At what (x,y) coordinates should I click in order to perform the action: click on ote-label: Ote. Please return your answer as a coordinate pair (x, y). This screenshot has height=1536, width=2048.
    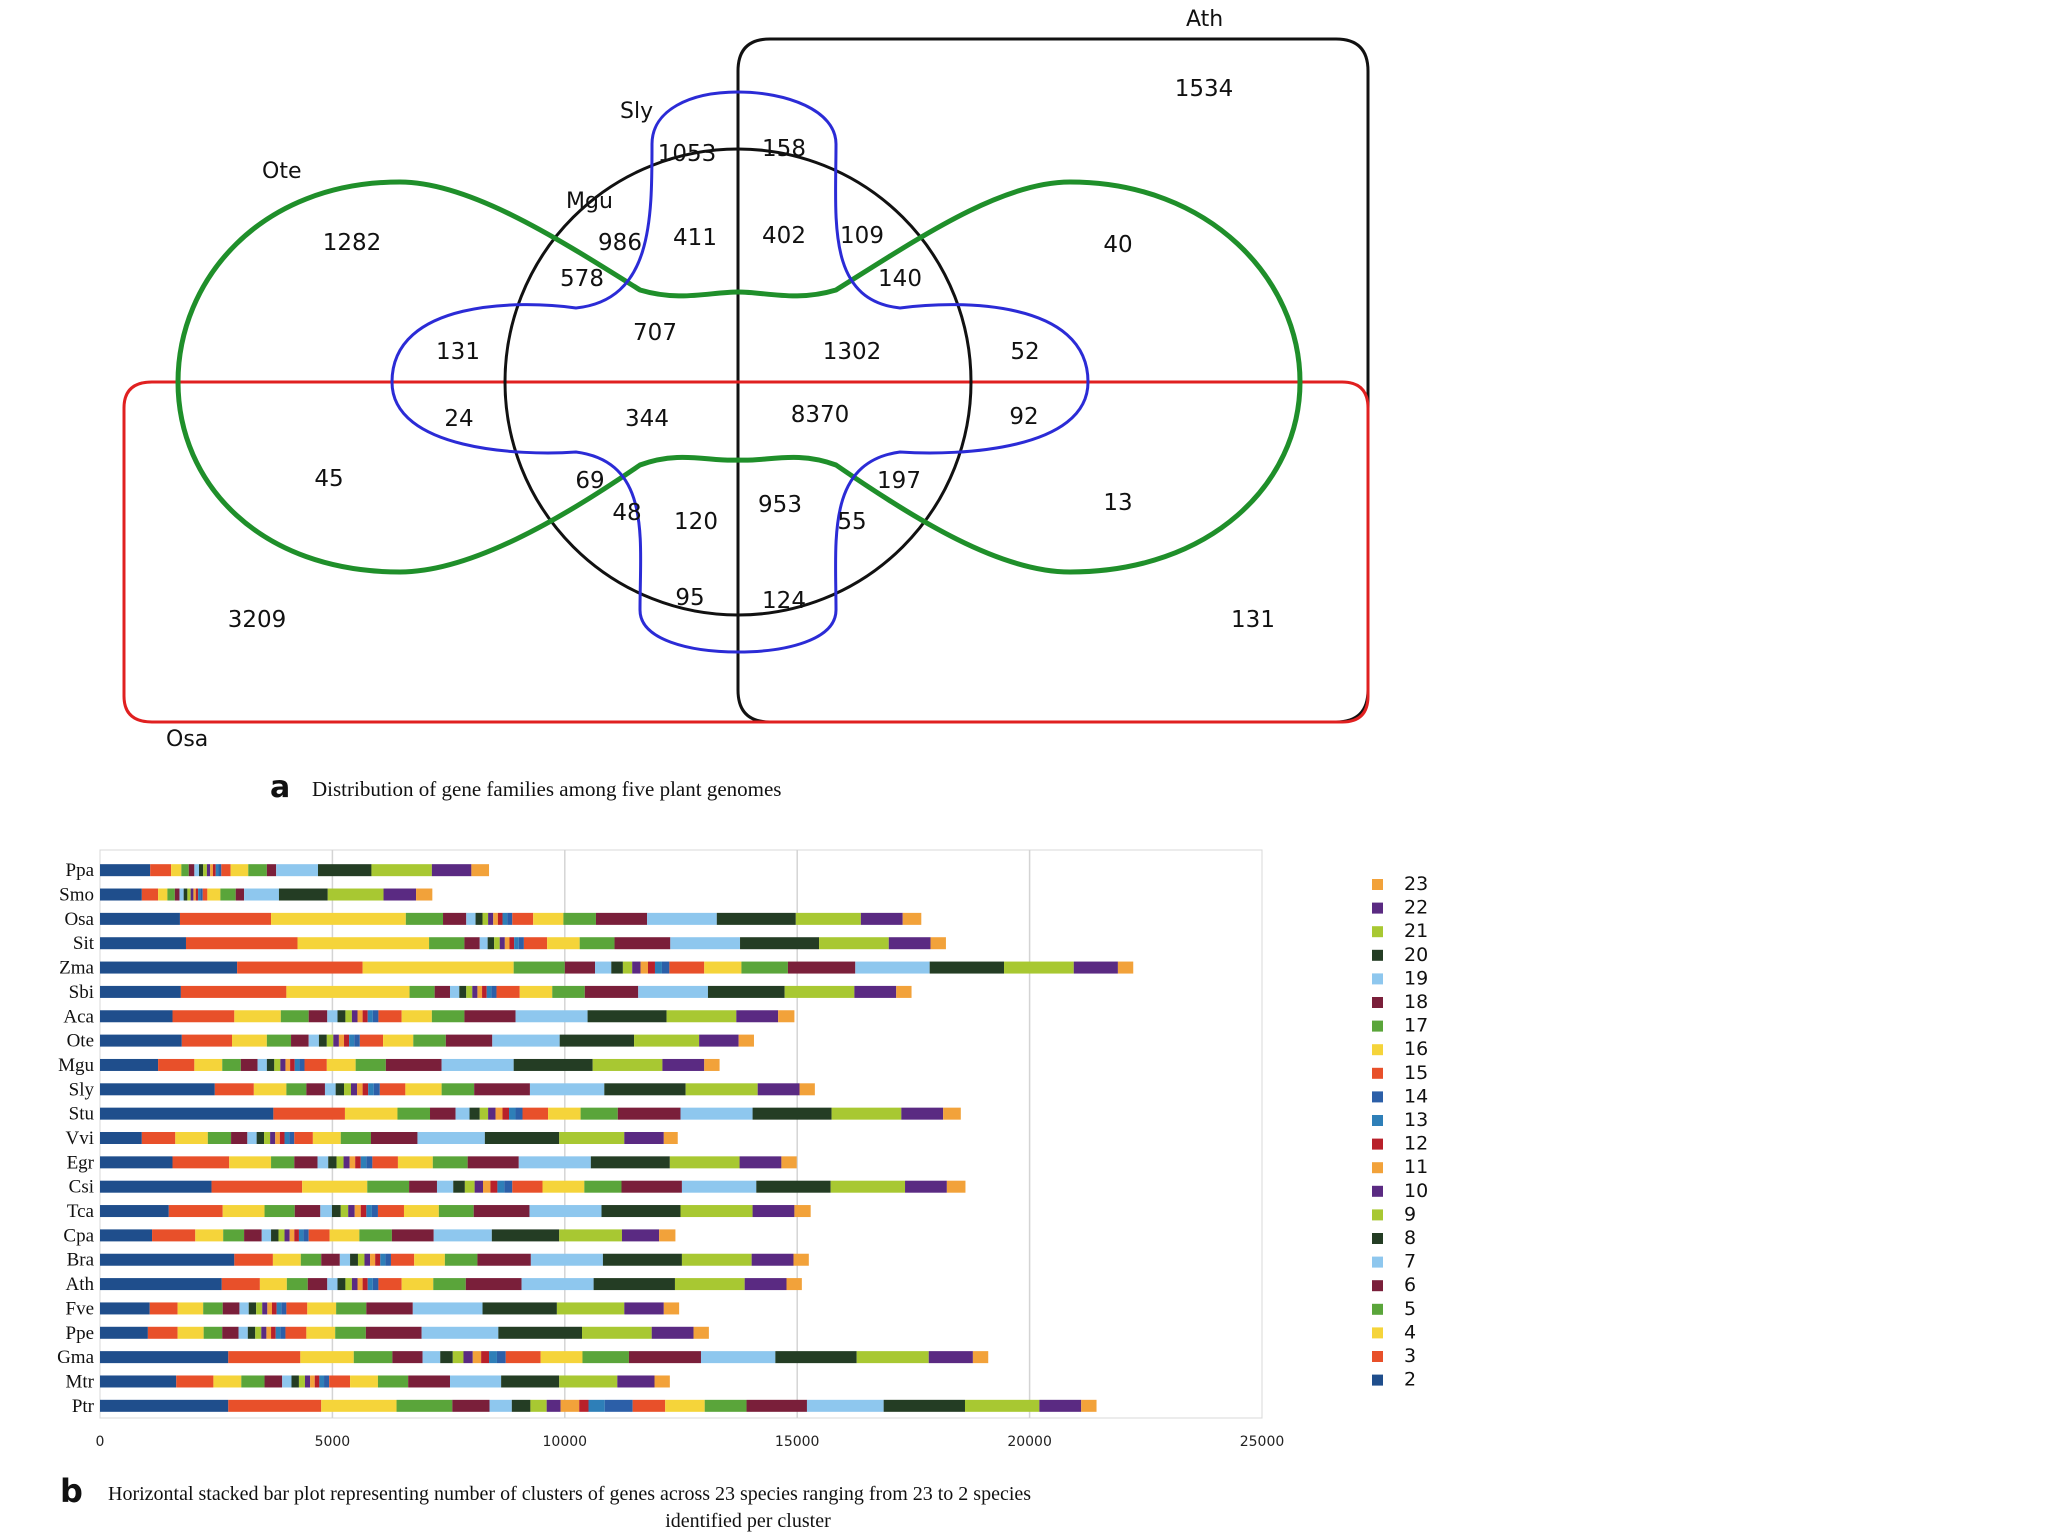
    Looking at the image, I should click on (281, 171).